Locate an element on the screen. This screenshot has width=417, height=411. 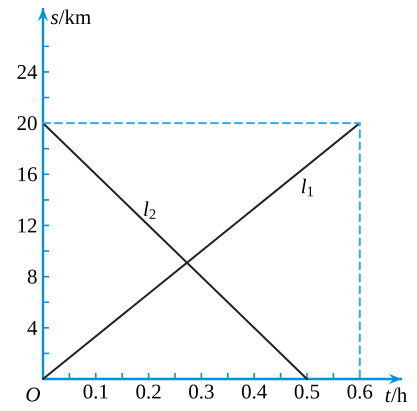
annotation: O is located at coordinates (33, 395).